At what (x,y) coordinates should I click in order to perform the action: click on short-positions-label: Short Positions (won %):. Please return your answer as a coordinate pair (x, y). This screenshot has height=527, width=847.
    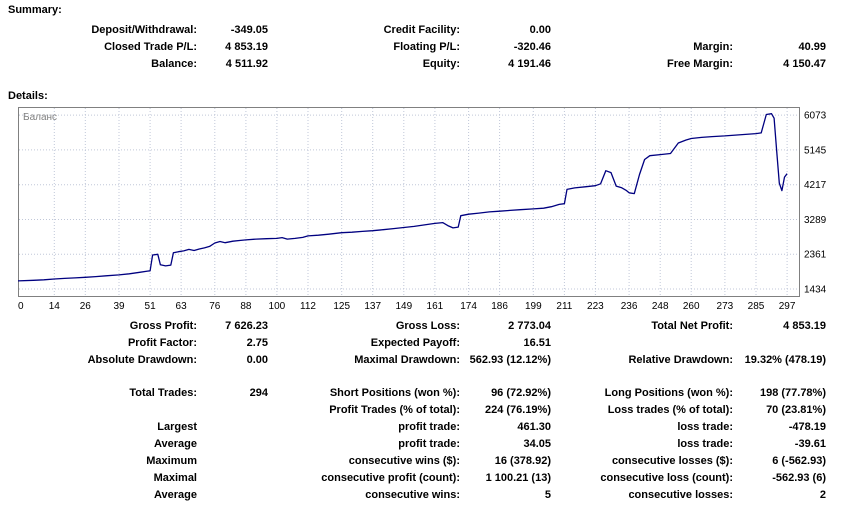
    Looking at the image, I should click on (394, 393).